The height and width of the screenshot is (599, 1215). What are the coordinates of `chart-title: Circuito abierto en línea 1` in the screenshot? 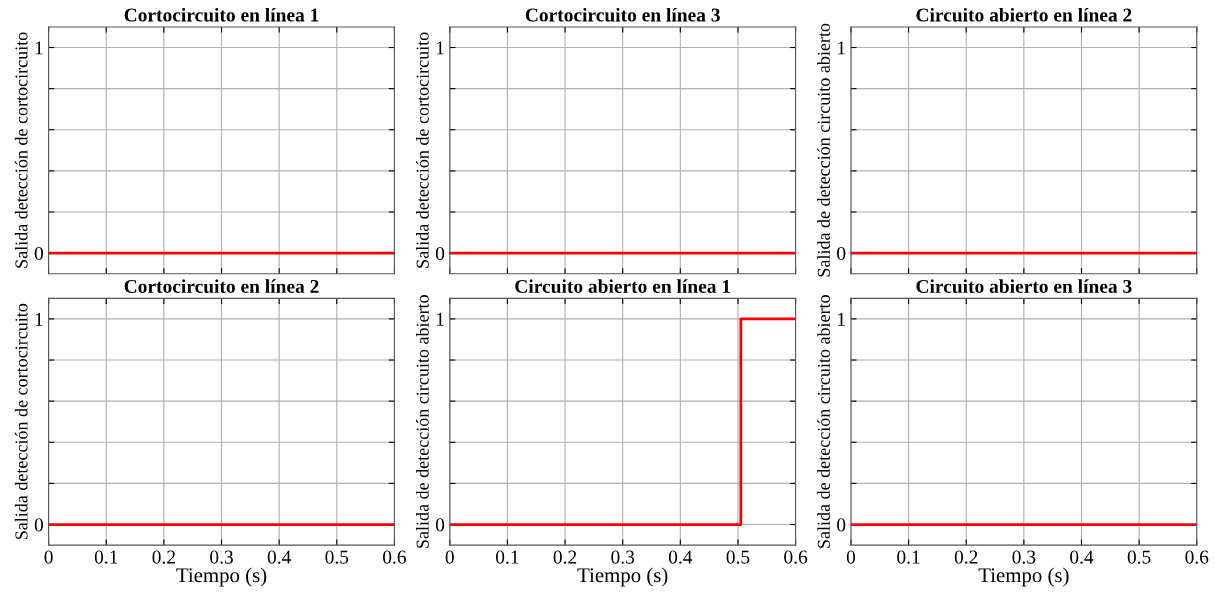 It's located at (623, 286).